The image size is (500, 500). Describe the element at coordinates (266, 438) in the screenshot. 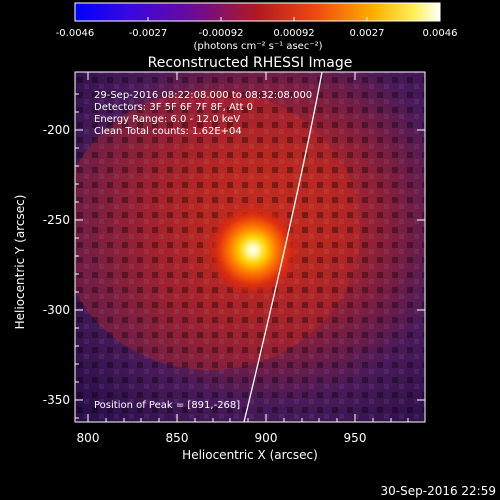

I see `x-tick-label: 900` at that location.